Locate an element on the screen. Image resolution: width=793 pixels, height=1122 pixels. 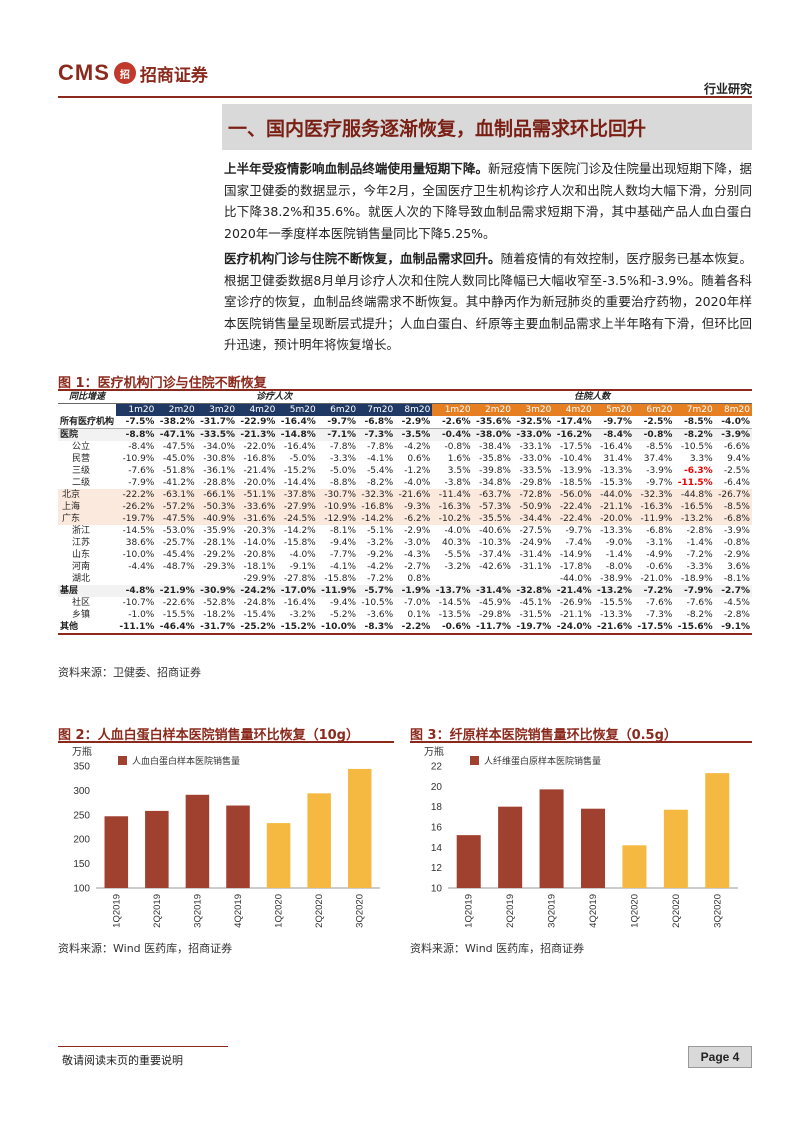
table-cell: -35.9% is located at coordinates (219, 531).